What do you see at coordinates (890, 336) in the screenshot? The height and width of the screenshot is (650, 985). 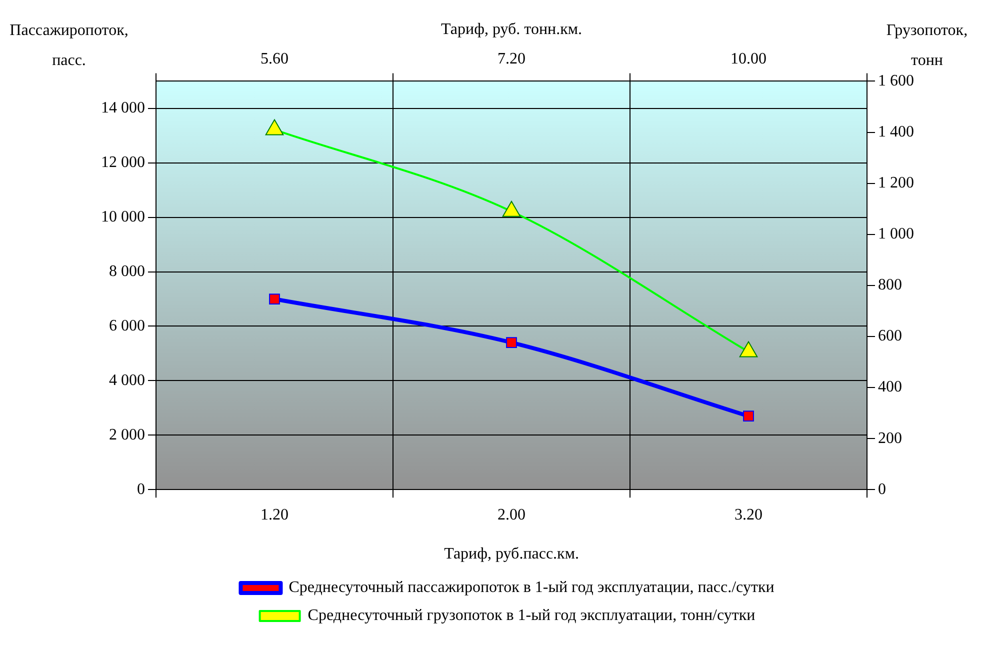 I see `y2-tick-label: 600` at bounding box center [890, 336].